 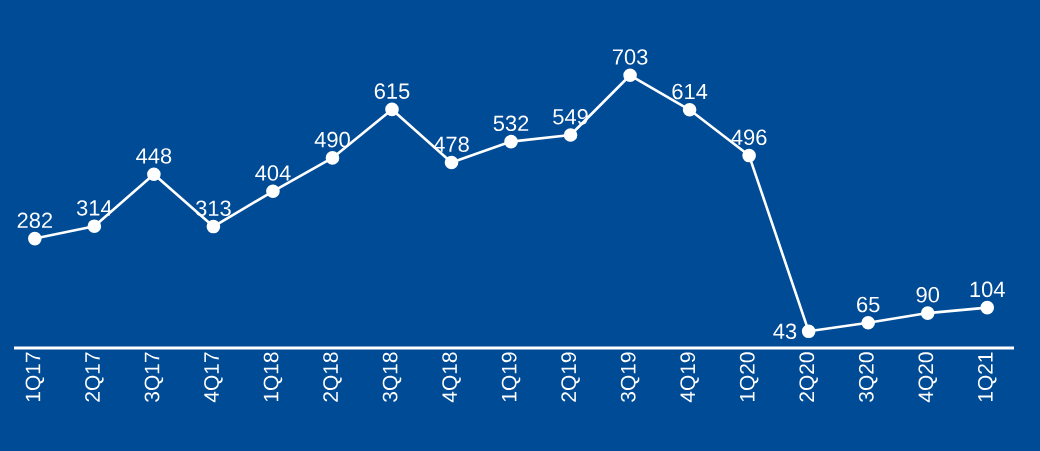 What do you see at coordinates (927, 377) in the screenshot?
I see `x-tick-label: 4Q20` at bounding box center [927, 377].